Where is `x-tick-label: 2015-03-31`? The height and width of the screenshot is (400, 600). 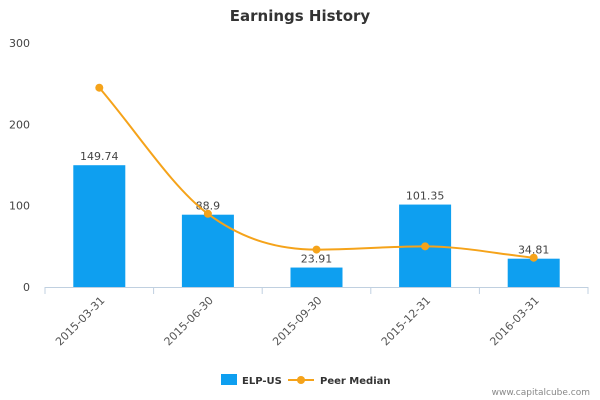 x-tick-label: 2015-03-31 is located at coordinates (80, 321).